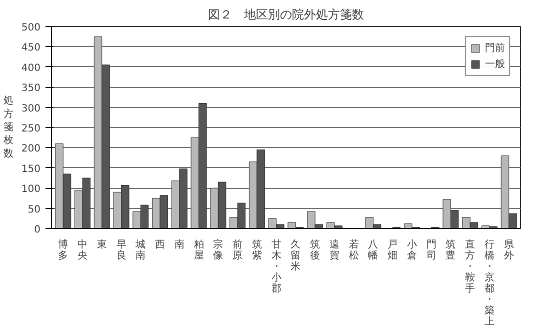  What do you see at coordinates (334, 250) in the screenshot?
I see `x-tick-label: 遠賀` at bounding box center [334, 250].